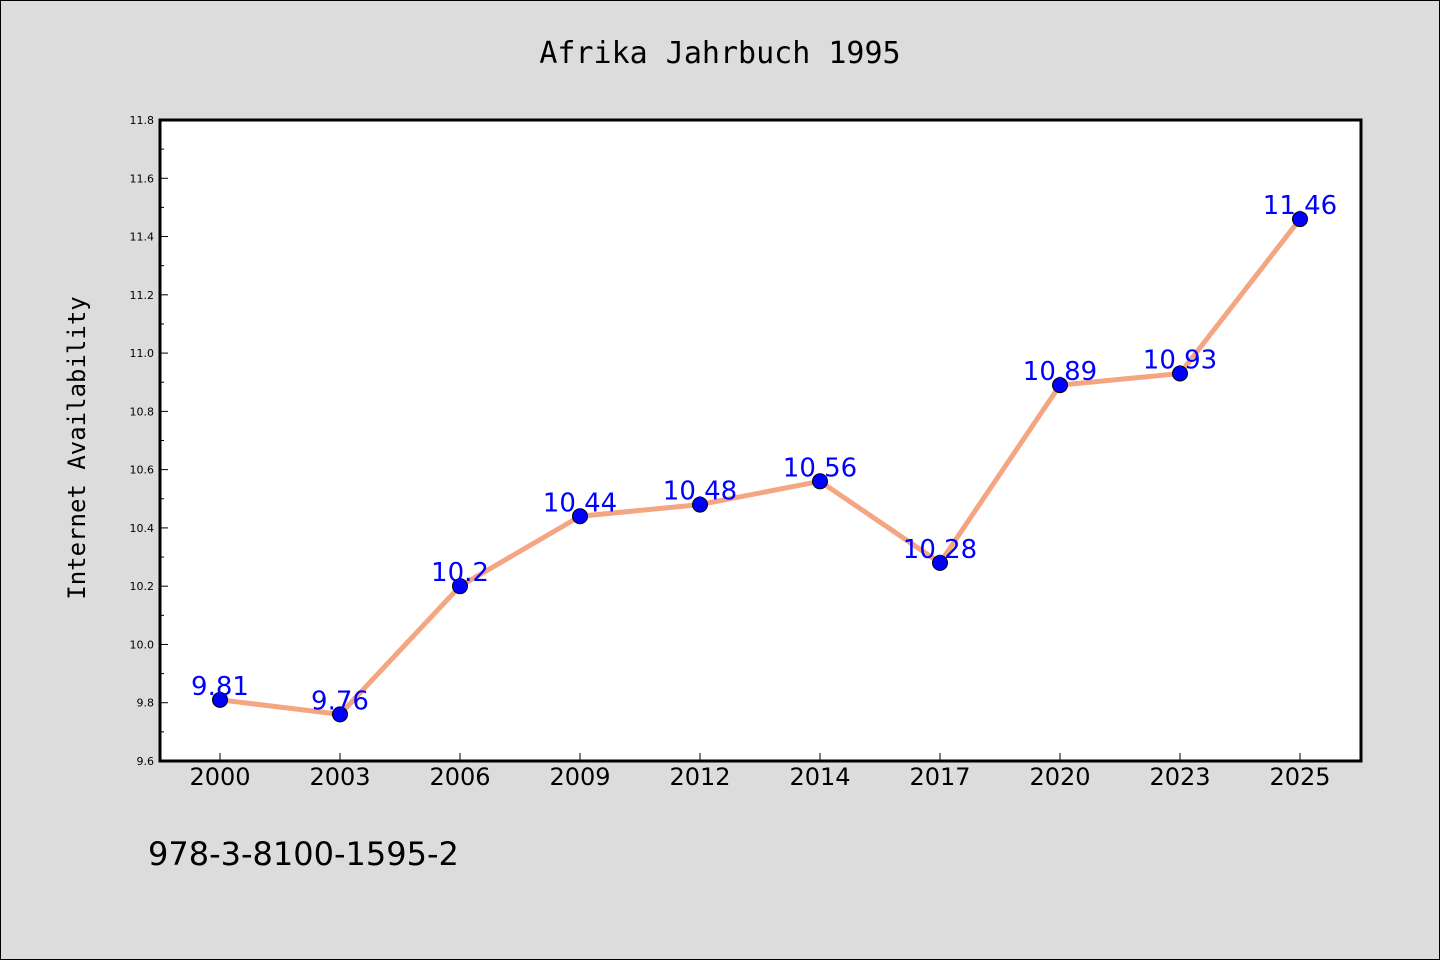 The width and height of the screenshot is (1440, 960). What do you see at coordinates (142, 120) in the screenshot?
I see `y-tick-label: 11.8` at bounding box center [142, 120].